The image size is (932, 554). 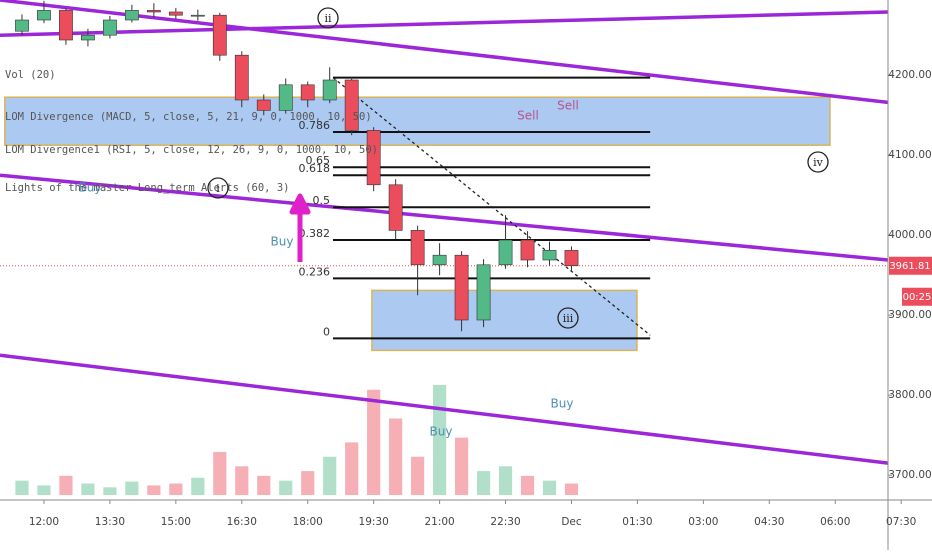 What do you see at coordinates (571, 522) in the screenshot?
I see `x-tick-label: Dec` at bounding box center [571, 522].